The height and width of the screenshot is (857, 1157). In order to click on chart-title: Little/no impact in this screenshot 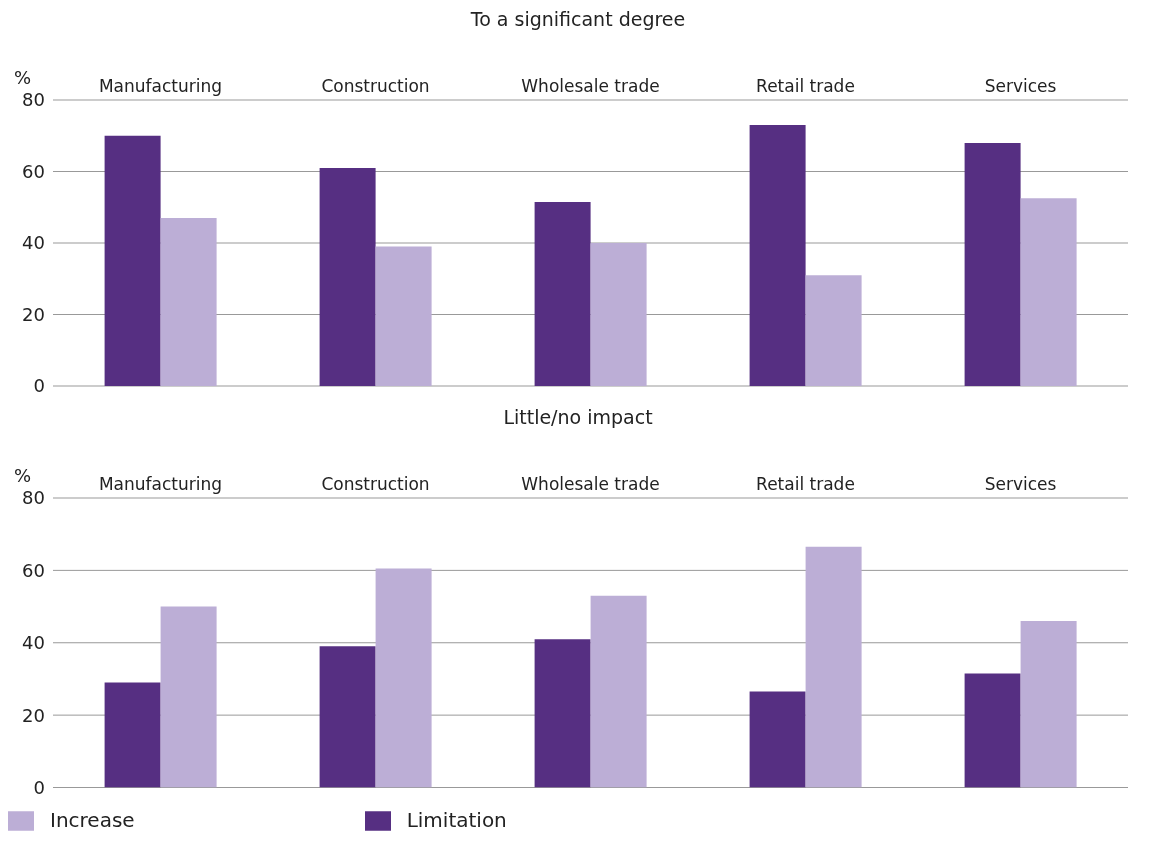, I will do `click(578, 417)`.